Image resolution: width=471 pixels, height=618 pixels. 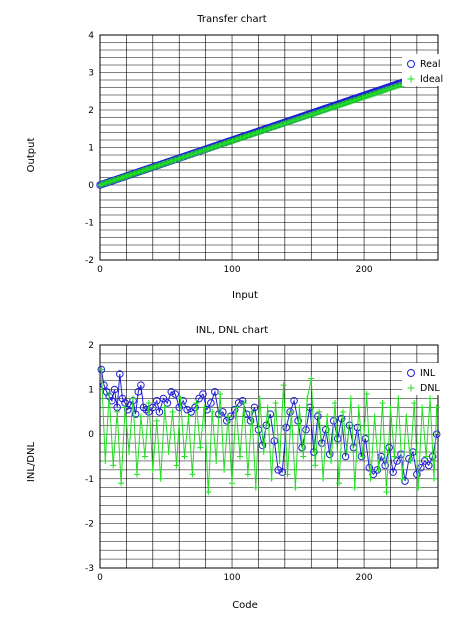 I want to click on chart-title: Transfer chart, so click(x=231, y=19).